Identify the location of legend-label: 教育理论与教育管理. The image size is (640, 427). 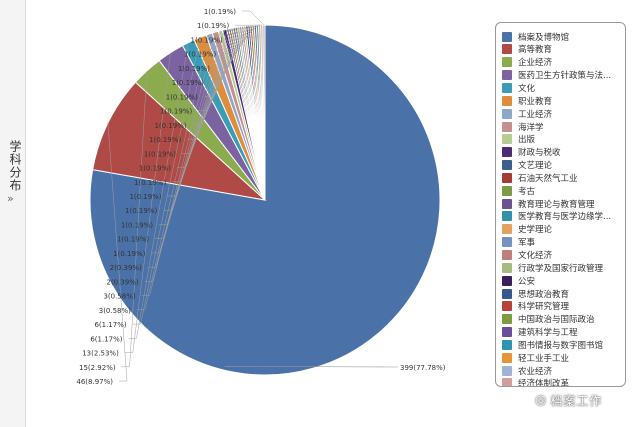
(556, 204).